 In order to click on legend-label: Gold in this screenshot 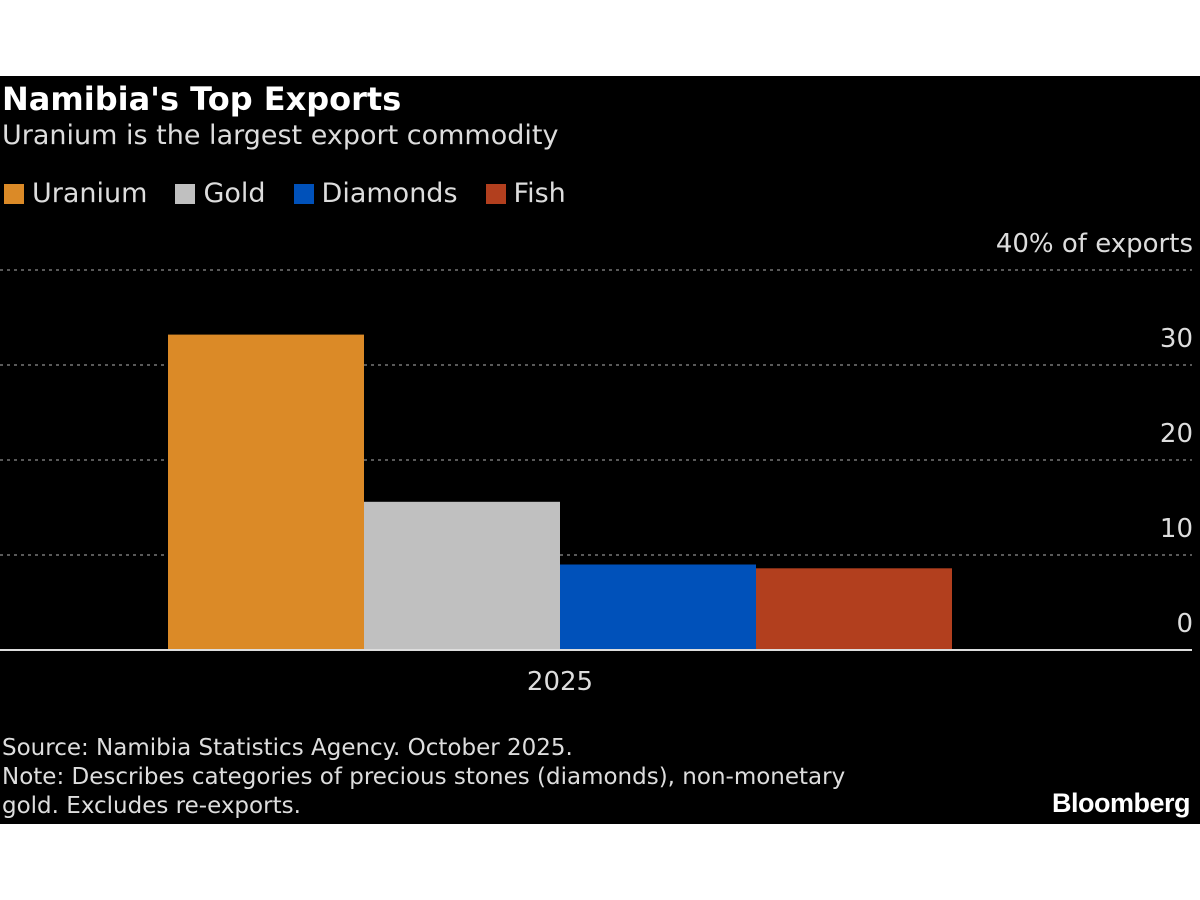, I will do `click(234, 193)`.